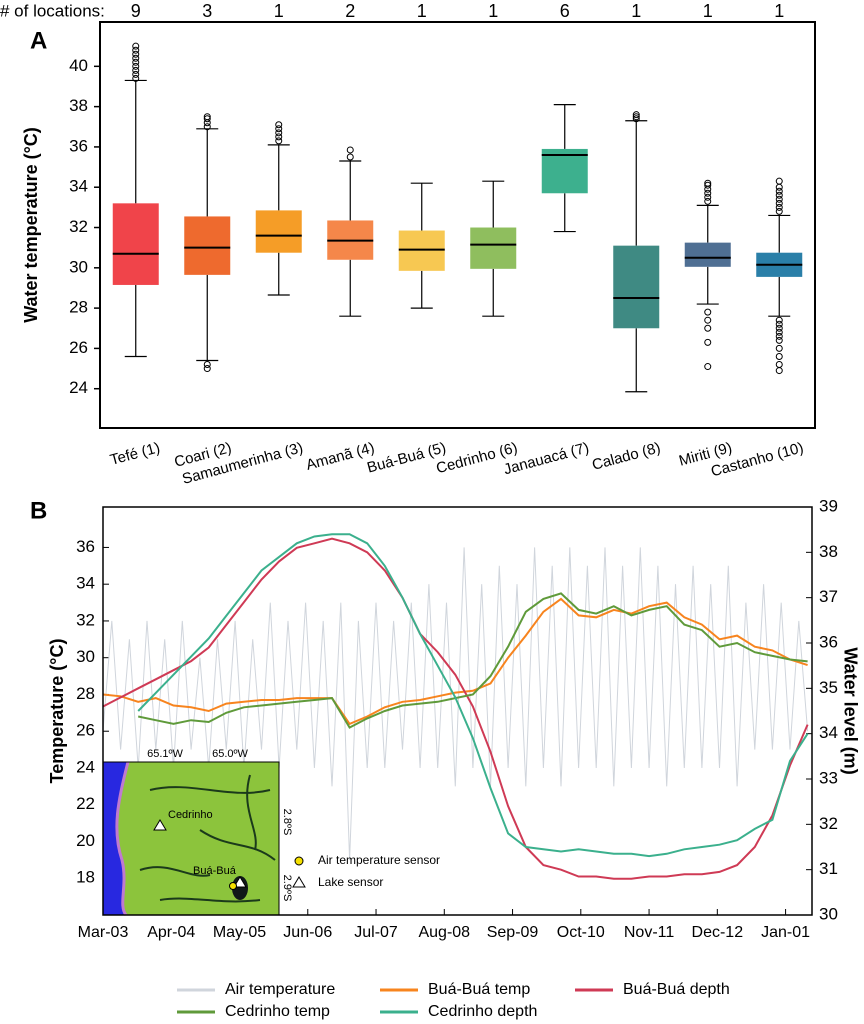 The height and width of the screenshot is (1024, 864). Describe the element at coordinates (828, 641) in the screenshot. I see `y2-tick-label: 36` at that location.